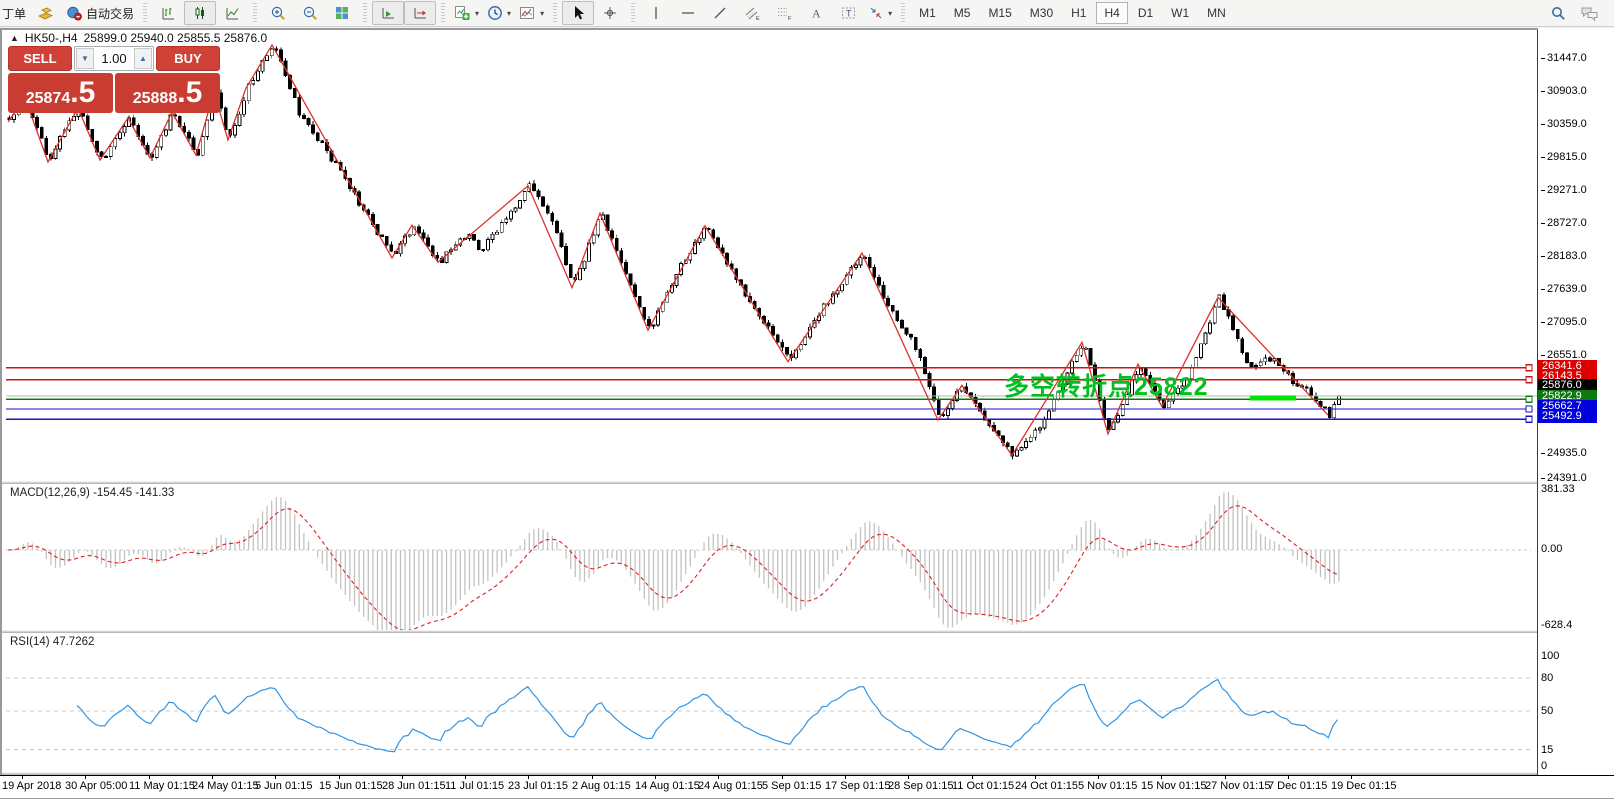  Describe the element at coordinates (1558, 13) in the screenshot. I see `search-button` at that location.